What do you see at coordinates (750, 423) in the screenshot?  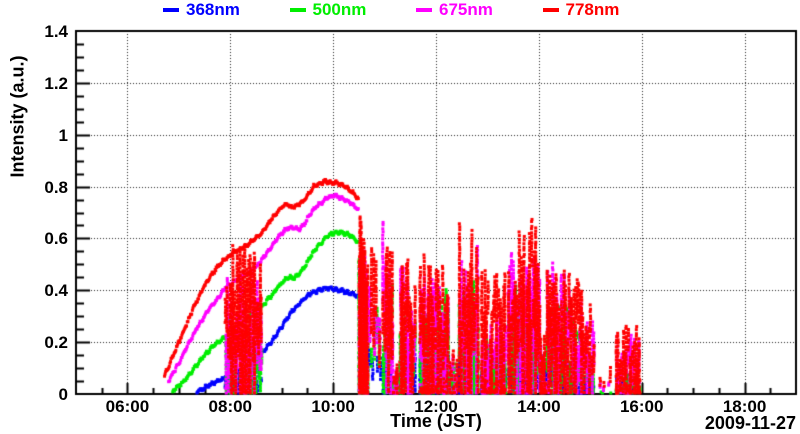 I see `date-label: 2009-11-27` at bounding box center [750, 423].